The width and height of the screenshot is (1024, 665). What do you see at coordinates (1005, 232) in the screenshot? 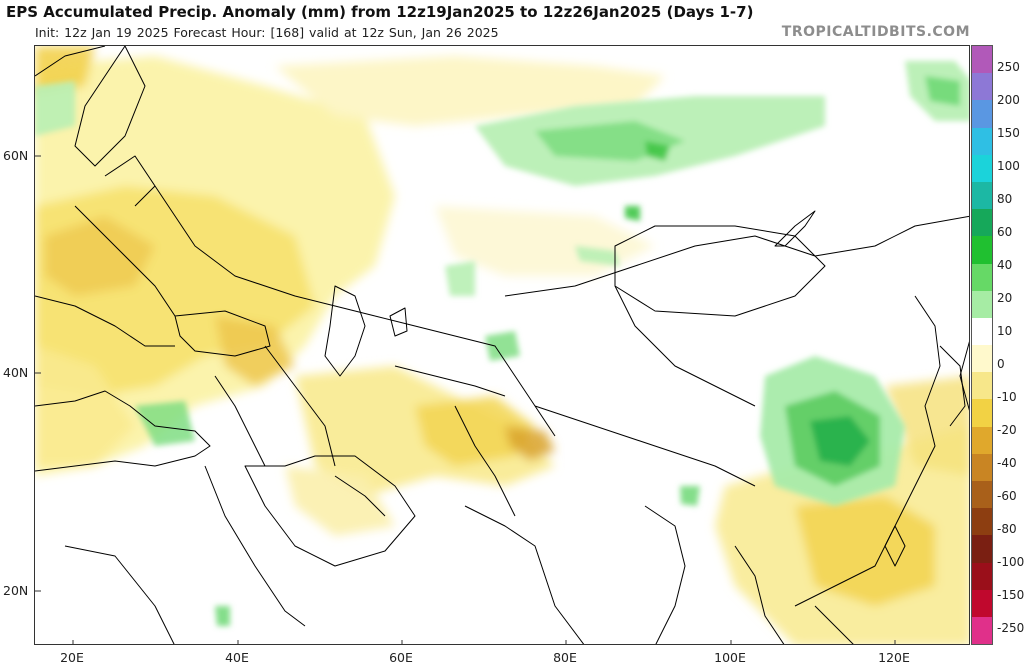
I see `colorbar-tick-label: 60` at bounding box center [1005, 232].